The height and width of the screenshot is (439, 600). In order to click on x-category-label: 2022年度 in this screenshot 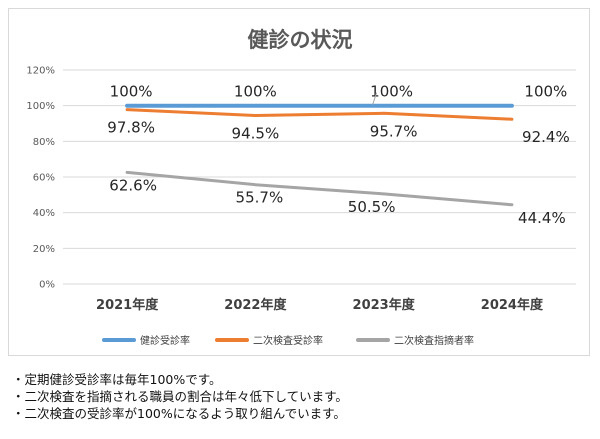, I will do `click(255, 305)`.